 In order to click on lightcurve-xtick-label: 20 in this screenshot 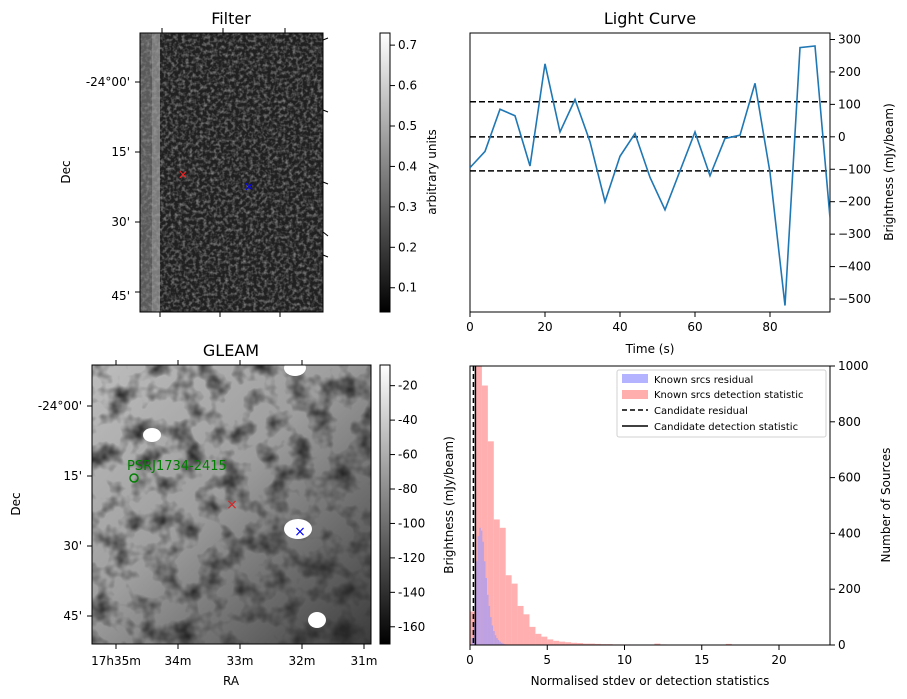, I will do `click(544, 327)`.